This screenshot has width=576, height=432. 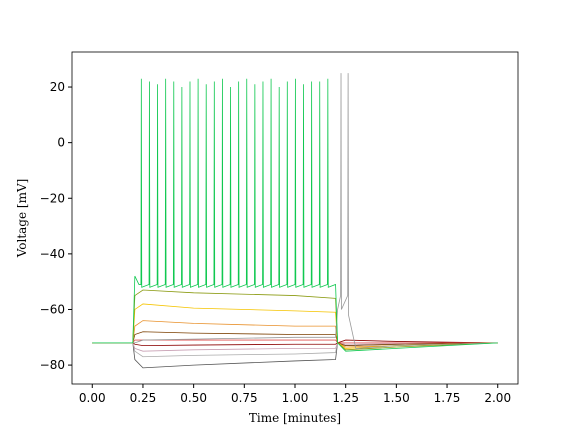 I want to click on y-tick-label: −20, so click(x=52, y=198).